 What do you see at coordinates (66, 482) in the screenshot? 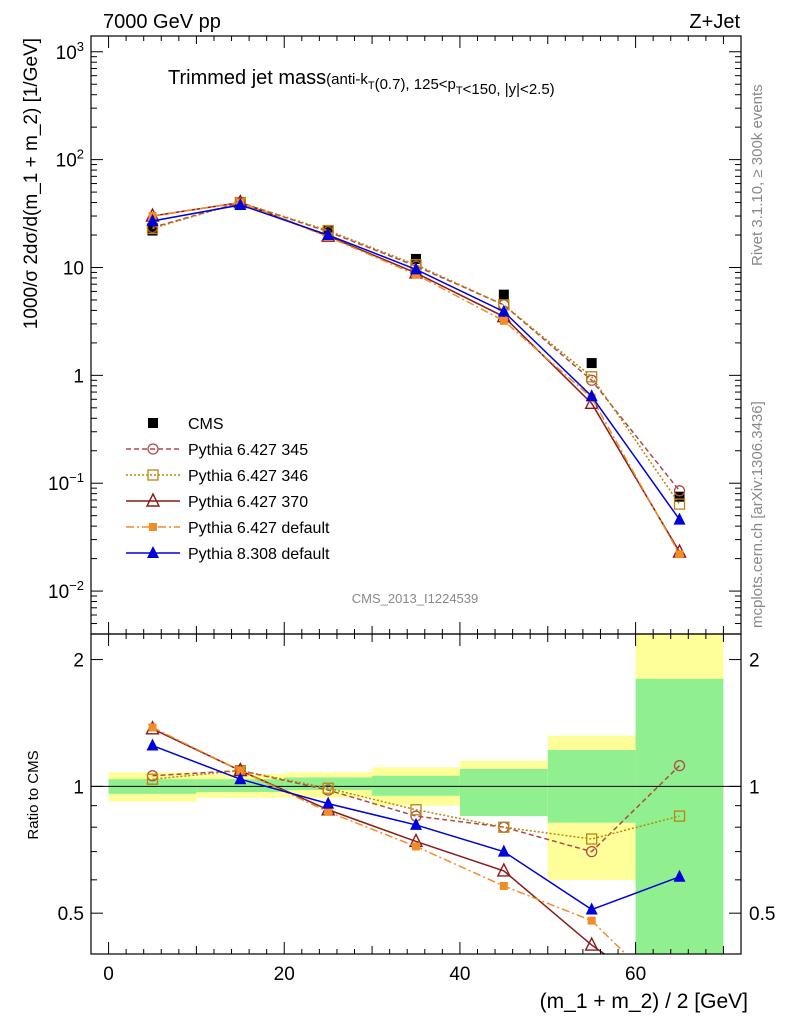
I see `y-tick-label: 10⁻¹` at bounding box center [66, 482].